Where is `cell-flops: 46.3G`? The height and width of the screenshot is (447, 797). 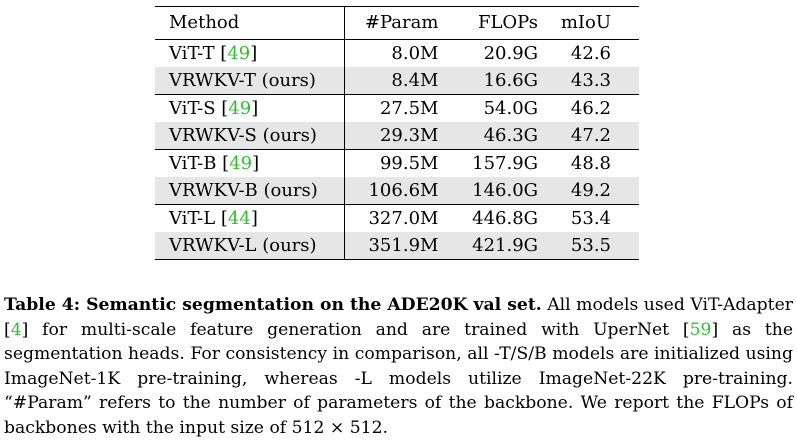 cell-flops: 46.3G is located at coordinates (496, 136).